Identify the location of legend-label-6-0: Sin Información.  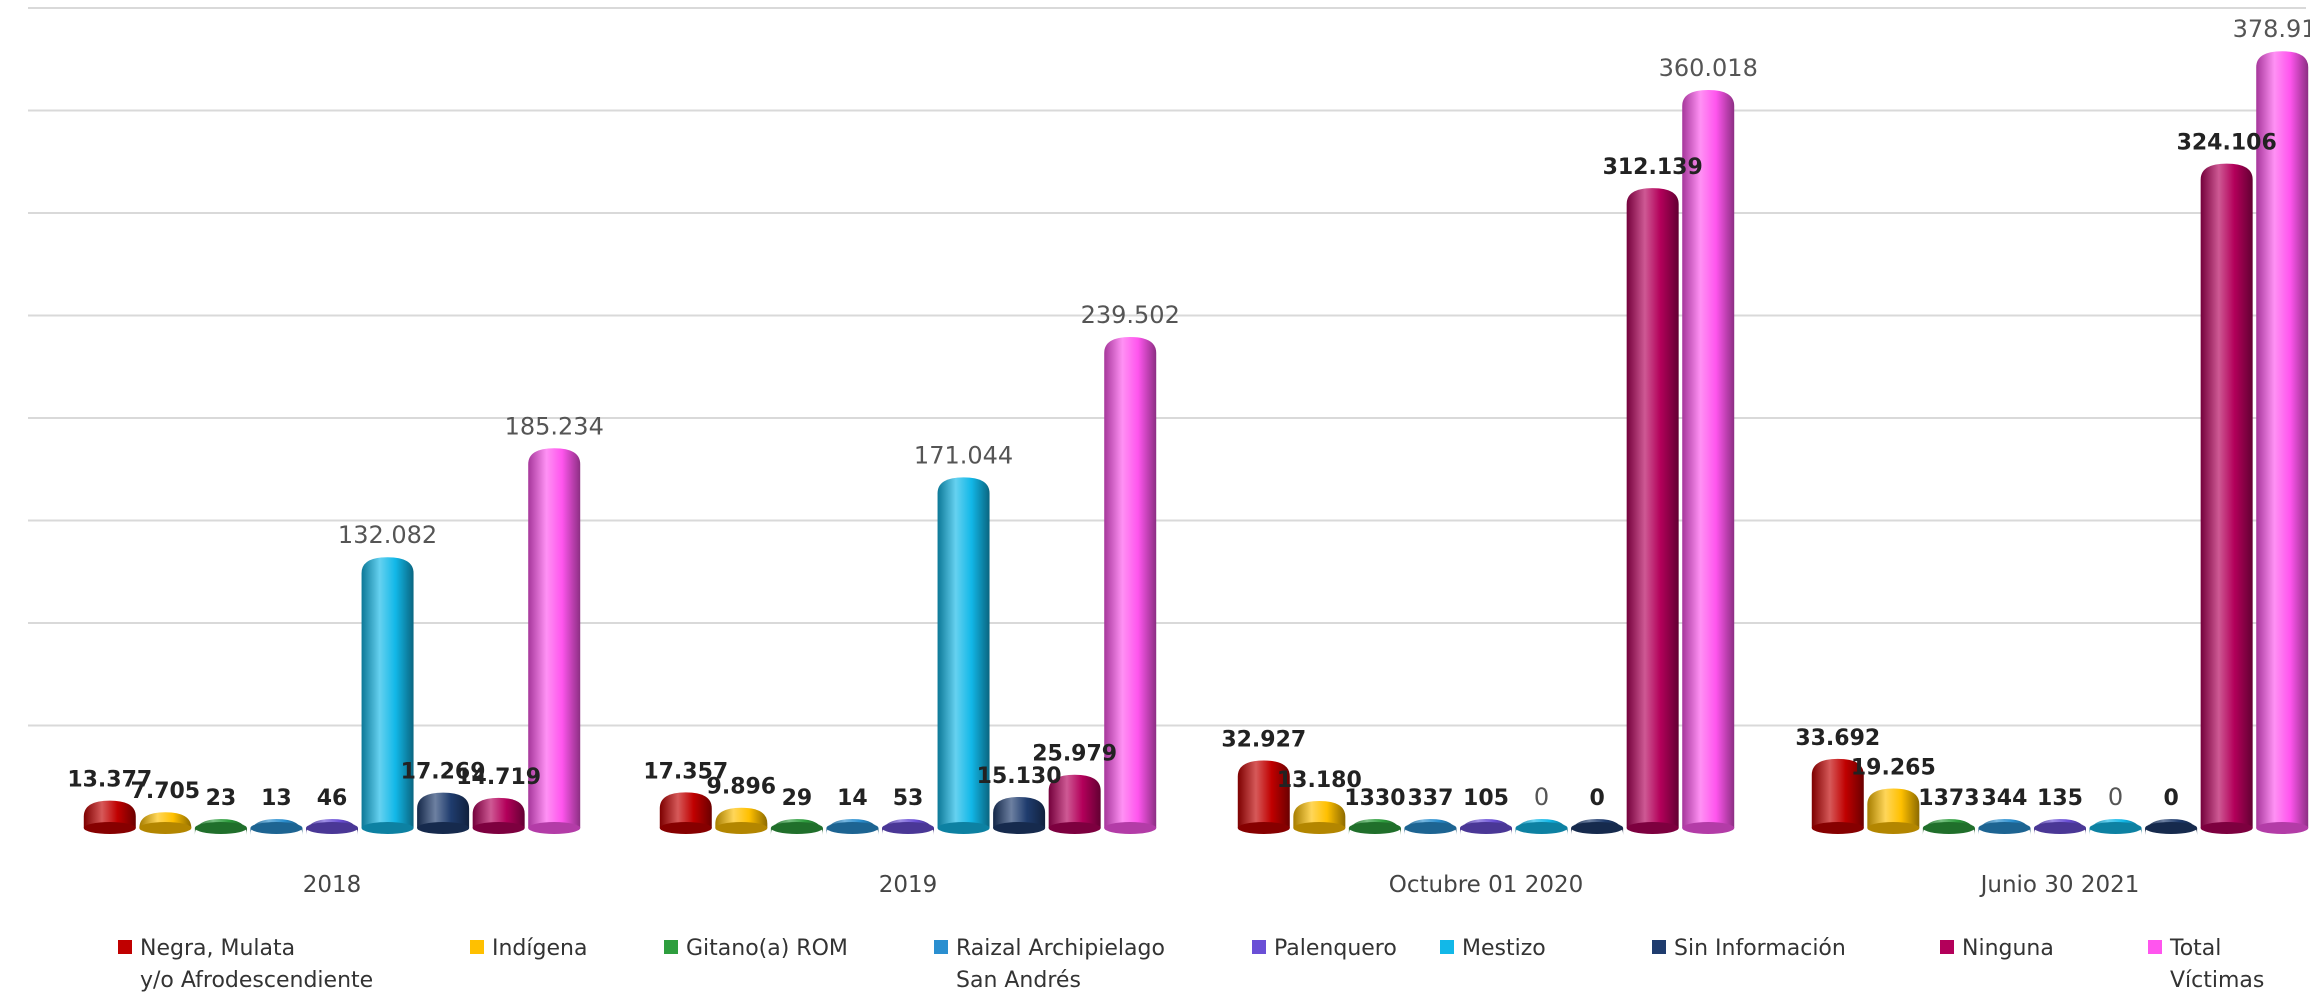
(1760, 948).